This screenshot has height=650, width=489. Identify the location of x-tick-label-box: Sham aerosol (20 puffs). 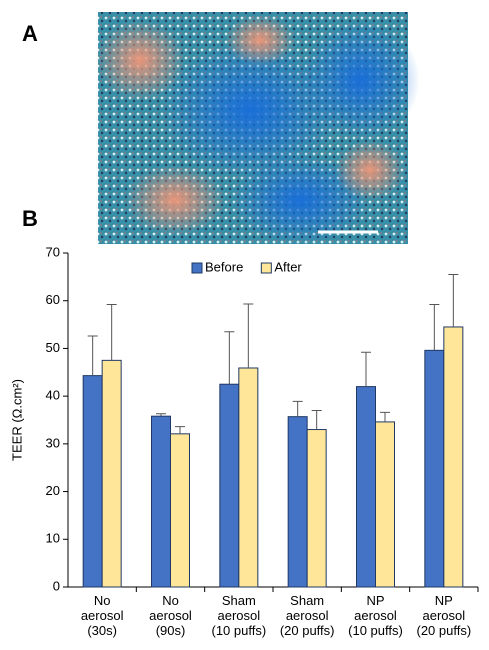
(307, 615).